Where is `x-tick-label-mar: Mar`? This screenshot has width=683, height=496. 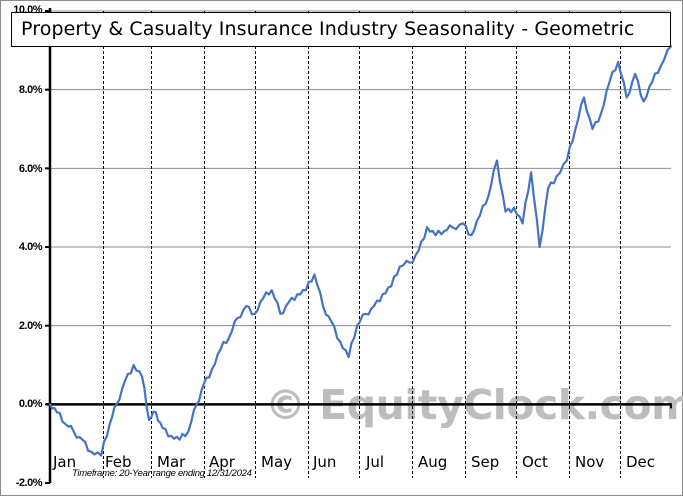 x-tick-label-mar: Mar is located at coordinates (171, 462).